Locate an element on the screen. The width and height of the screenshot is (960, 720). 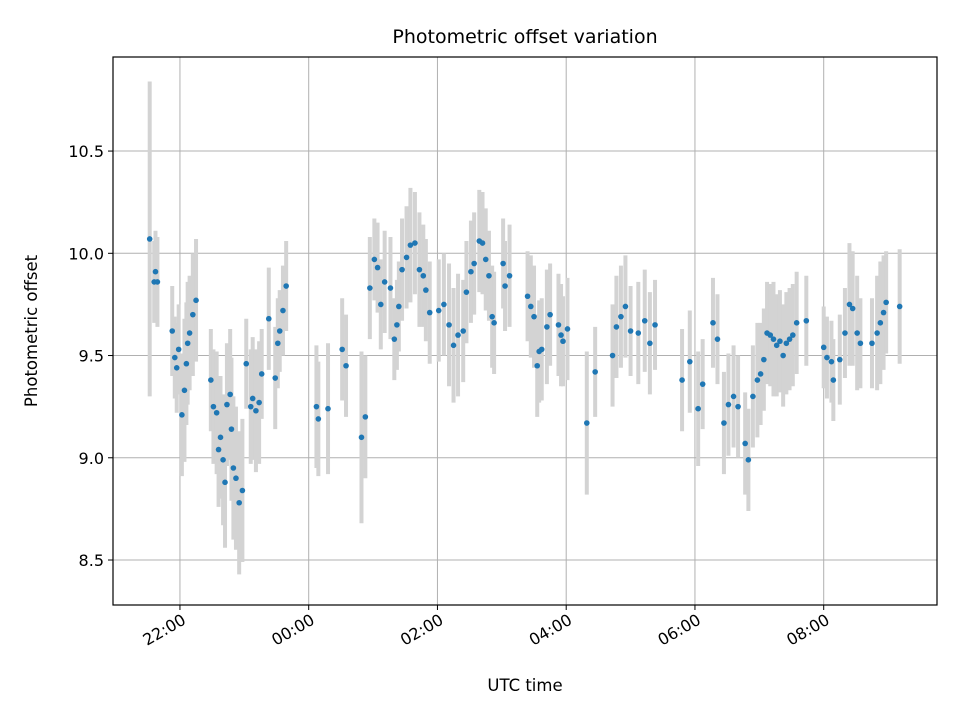
y-tick-label: 9.5 is located at coordinates (91, 356).